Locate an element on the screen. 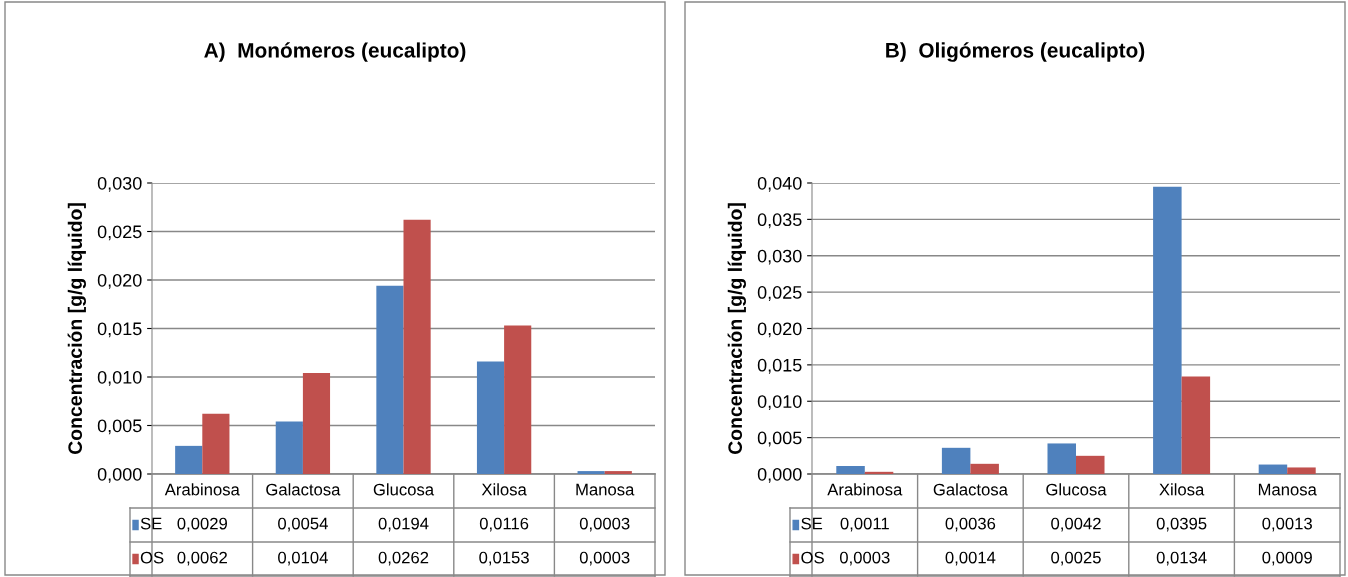 The image size is (1348, 577). data-label: 0,0029 is located at coordinates (202, 524).